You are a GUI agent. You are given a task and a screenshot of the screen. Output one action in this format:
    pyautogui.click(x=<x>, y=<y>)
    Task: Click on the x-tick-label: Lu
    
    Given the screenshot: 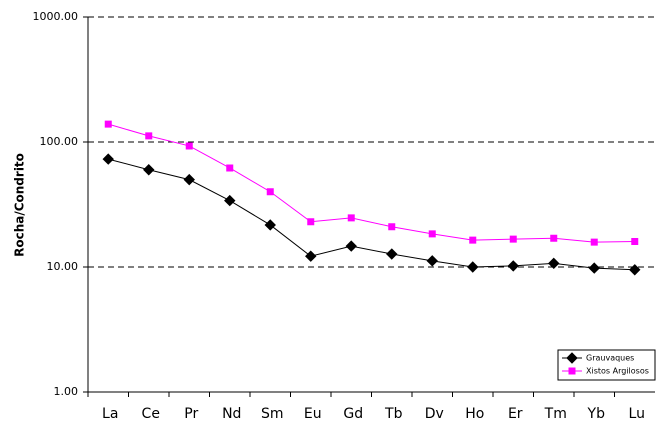 What is the action you would take?
    pyautogui.click(x=637, y=413)
    